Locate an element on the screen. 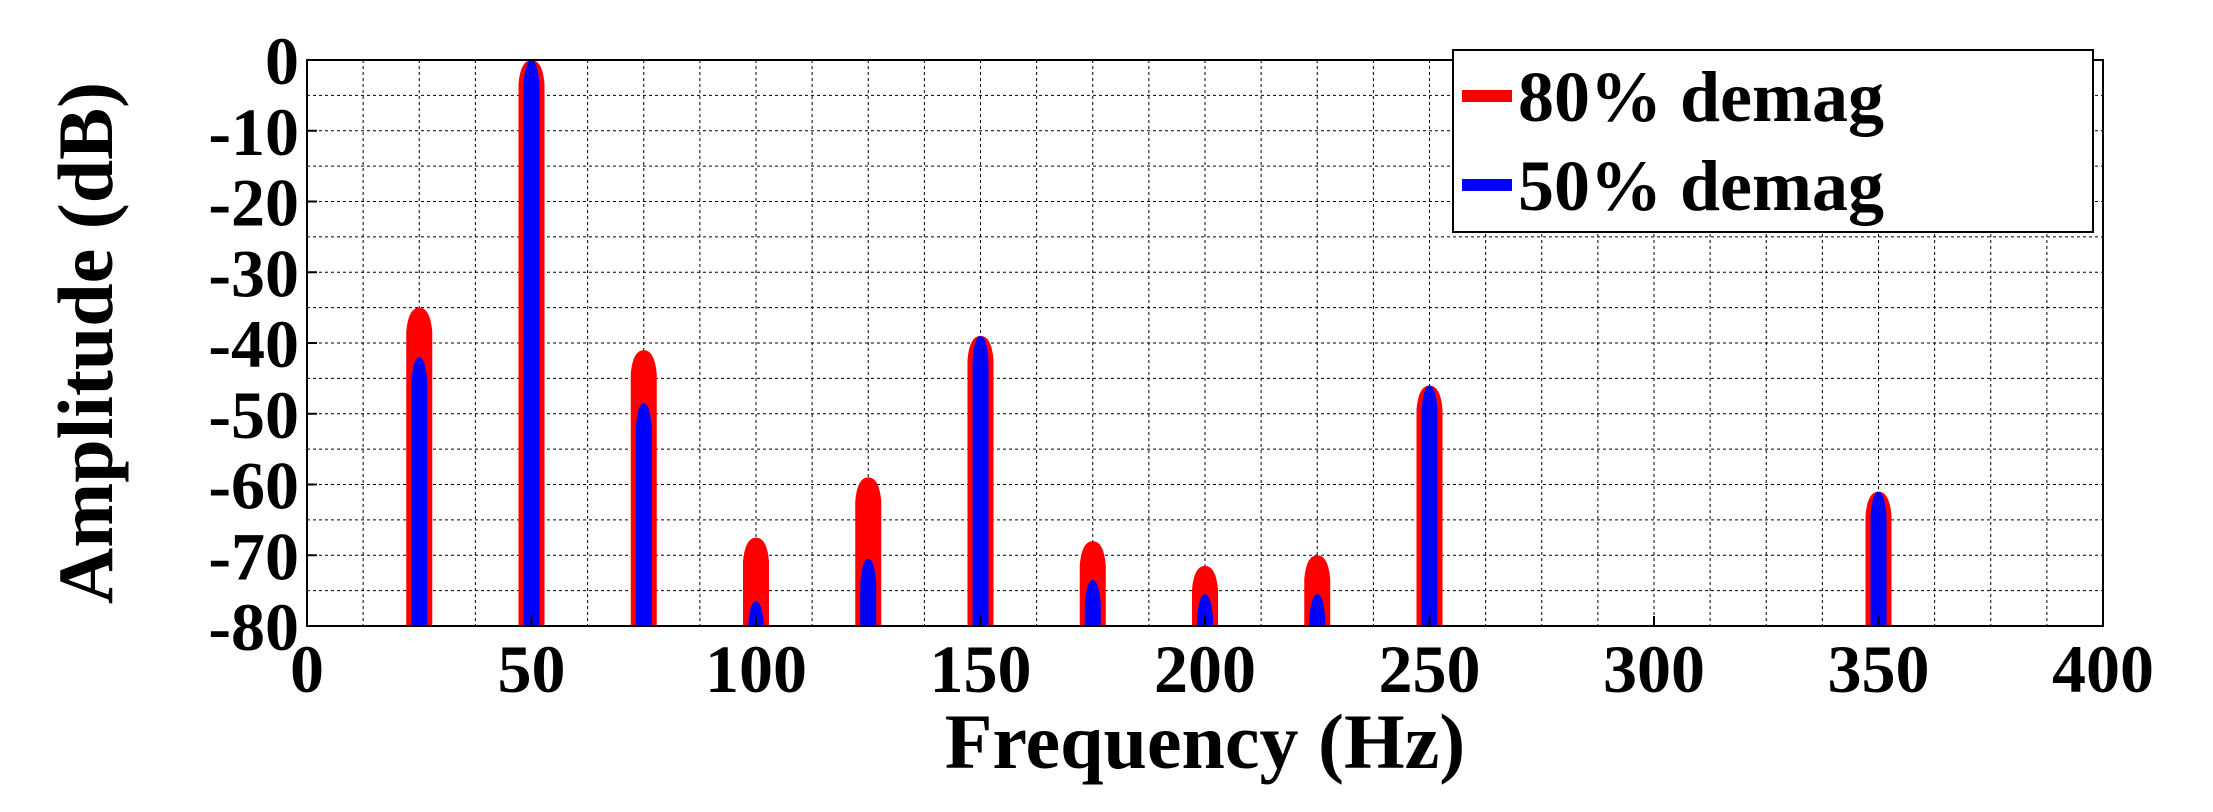  y-tick-label: -20 is located at coordinates (253, 203).